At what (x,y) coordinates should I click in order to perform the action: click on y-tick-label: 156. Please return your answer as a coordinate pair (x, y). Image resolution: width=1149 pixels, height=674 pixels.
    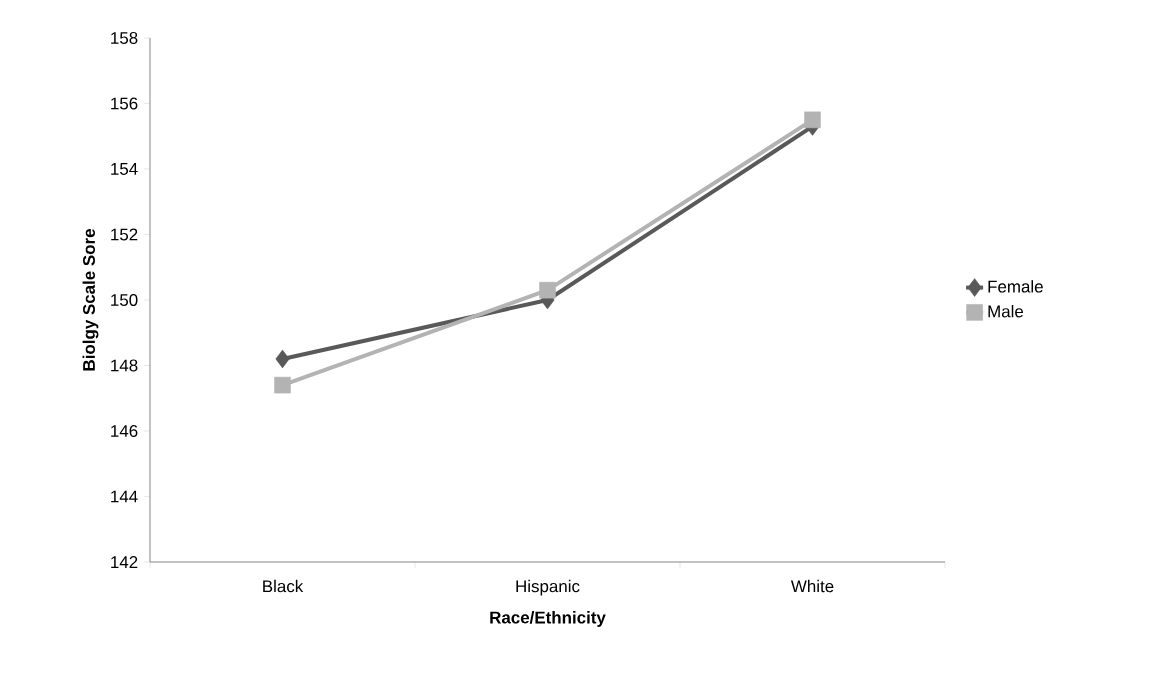
    Looking at the image, I should click on (124, 103).